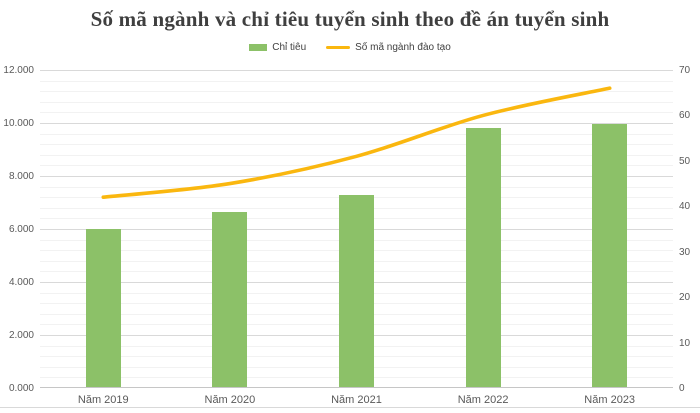  Describe the element at coordinates (685, 116) in the screenshot. I see `right-axis-tick: 60` at that location.